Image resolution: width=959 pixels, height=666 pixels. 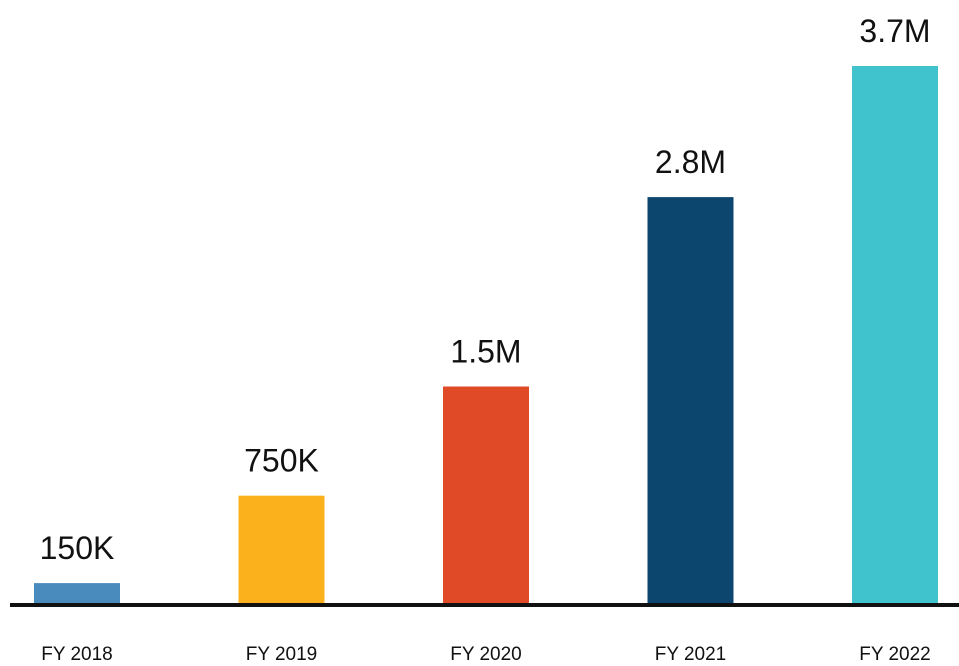 I want to click on data-label-fy-2020: 1.5M, so click(x=485, y=352).